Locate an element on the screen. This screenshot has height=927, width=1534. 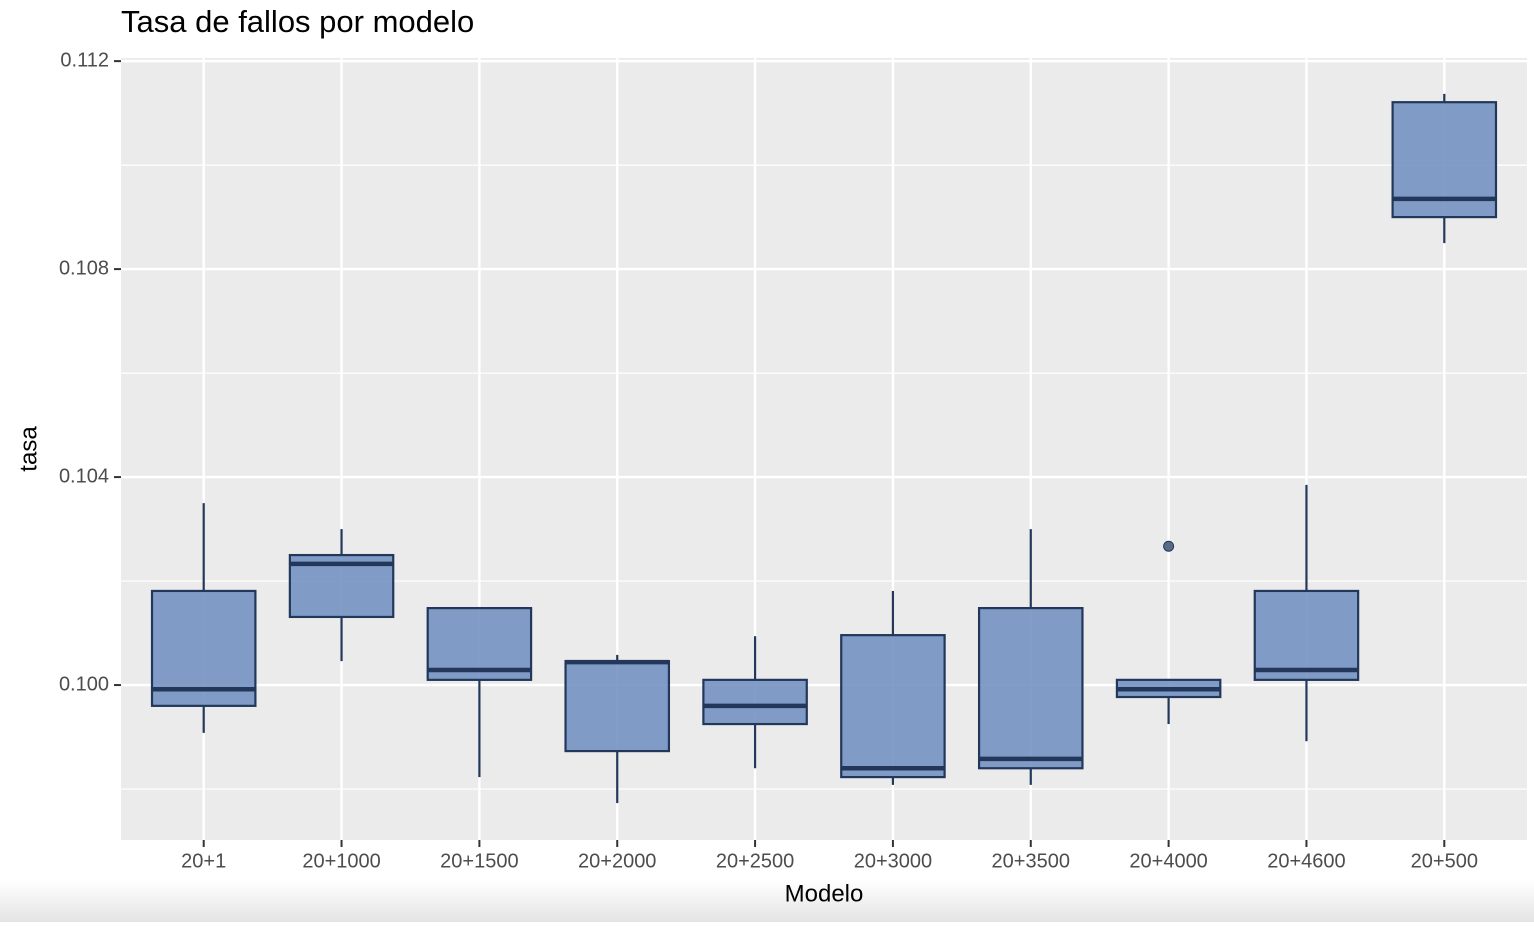
x-tick-label: 20+2500 is located at coordinates (755, 861).